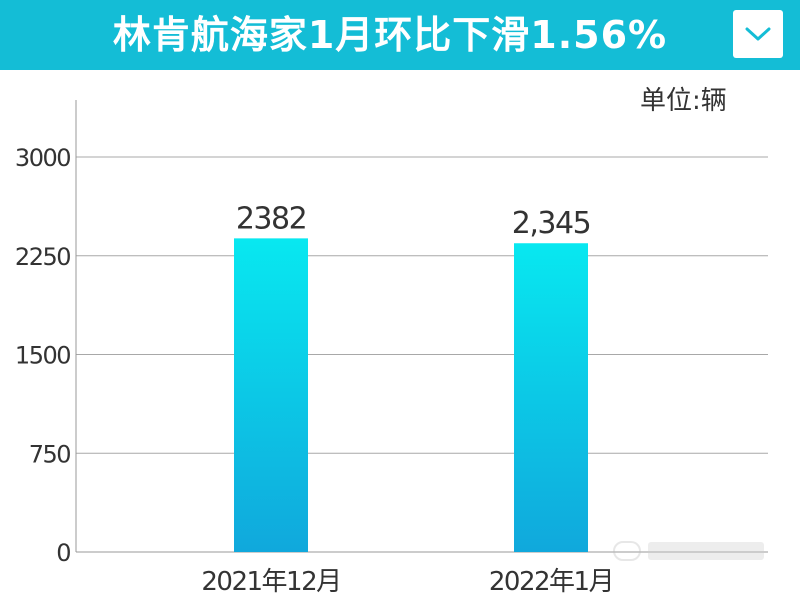 This screenshot has height=600, width=800. What do you see at coordinates (42, 356) in the screenshot?
I see `y-tick-label: 1500` at bounding box center [42, 356].